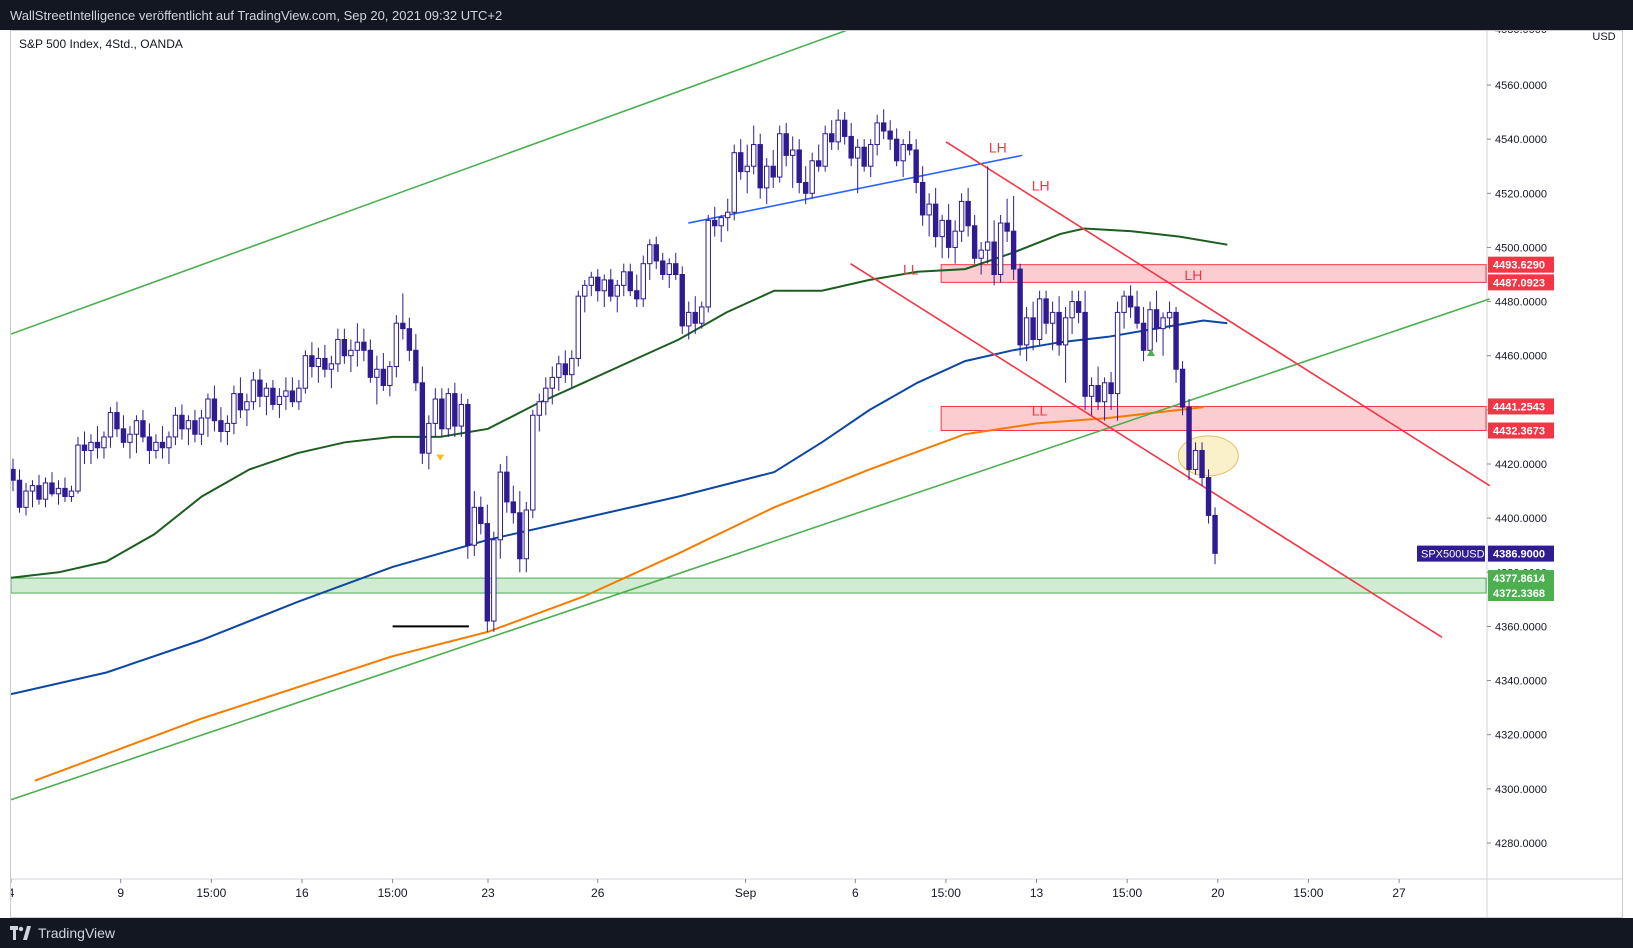 Image resolution: width=1633 pixels, height=948 pixels. What do you see at coordinates (101, 44) in the screenshot?
I see `chart-title: S&P 500 Index, 4Std., OANDA` at bounding box center [101, 44].